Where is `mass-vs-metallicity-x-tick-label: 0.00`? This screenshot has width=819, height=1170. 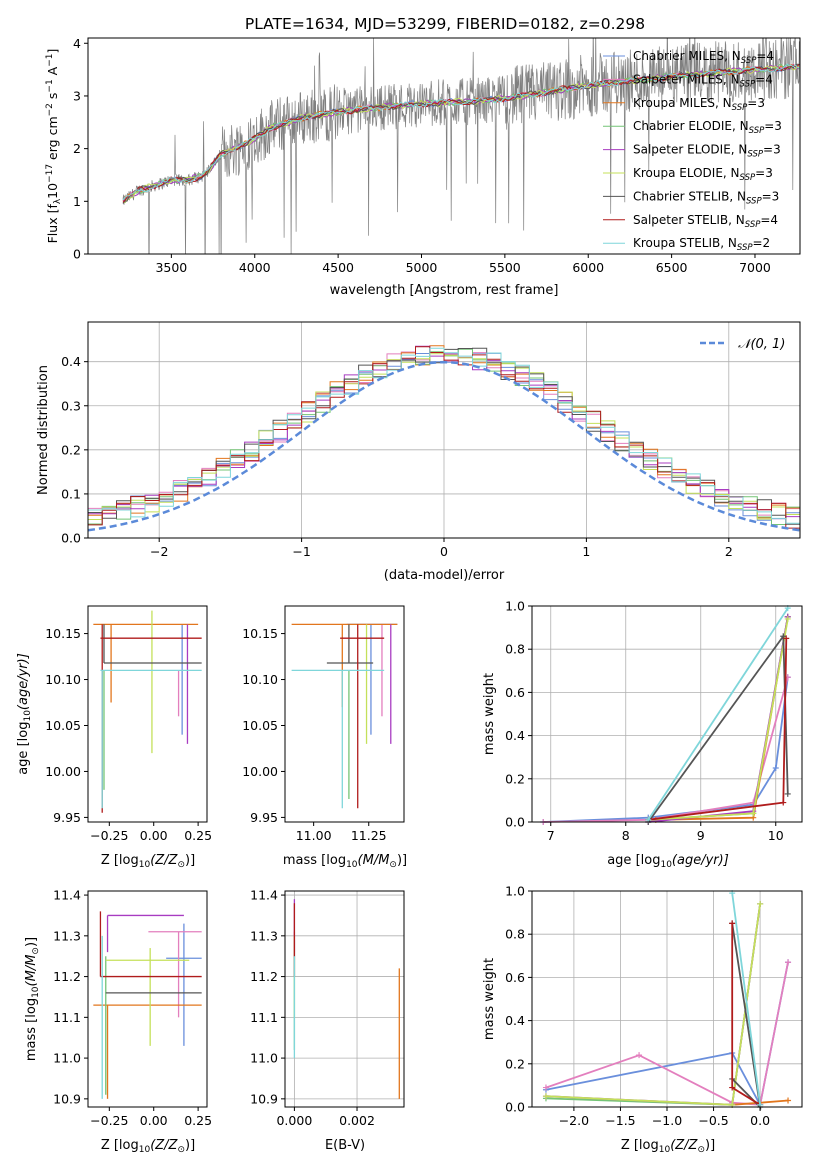
mass-vs-metallicity-x-tick-label: 0.00 is located at coordinates (154, 1120).